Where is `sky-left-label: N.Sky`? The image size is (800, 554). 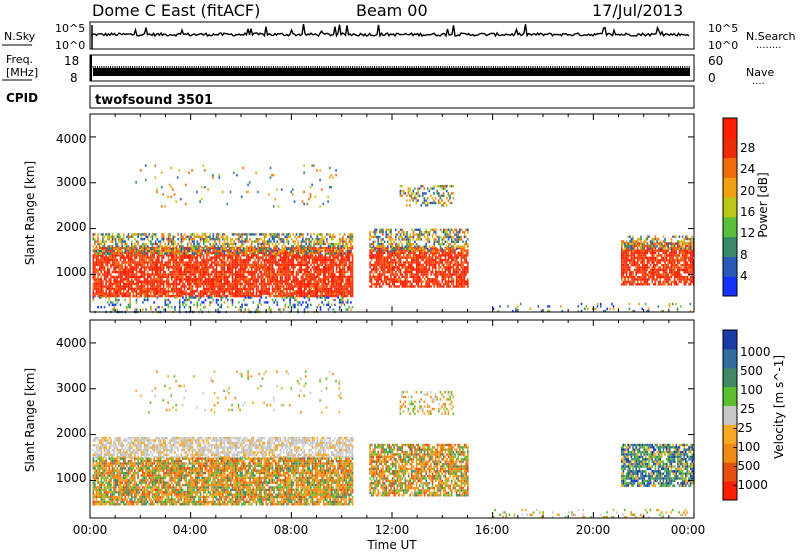
sky-left-label: N.Sky is located at coordinates (20, 36).